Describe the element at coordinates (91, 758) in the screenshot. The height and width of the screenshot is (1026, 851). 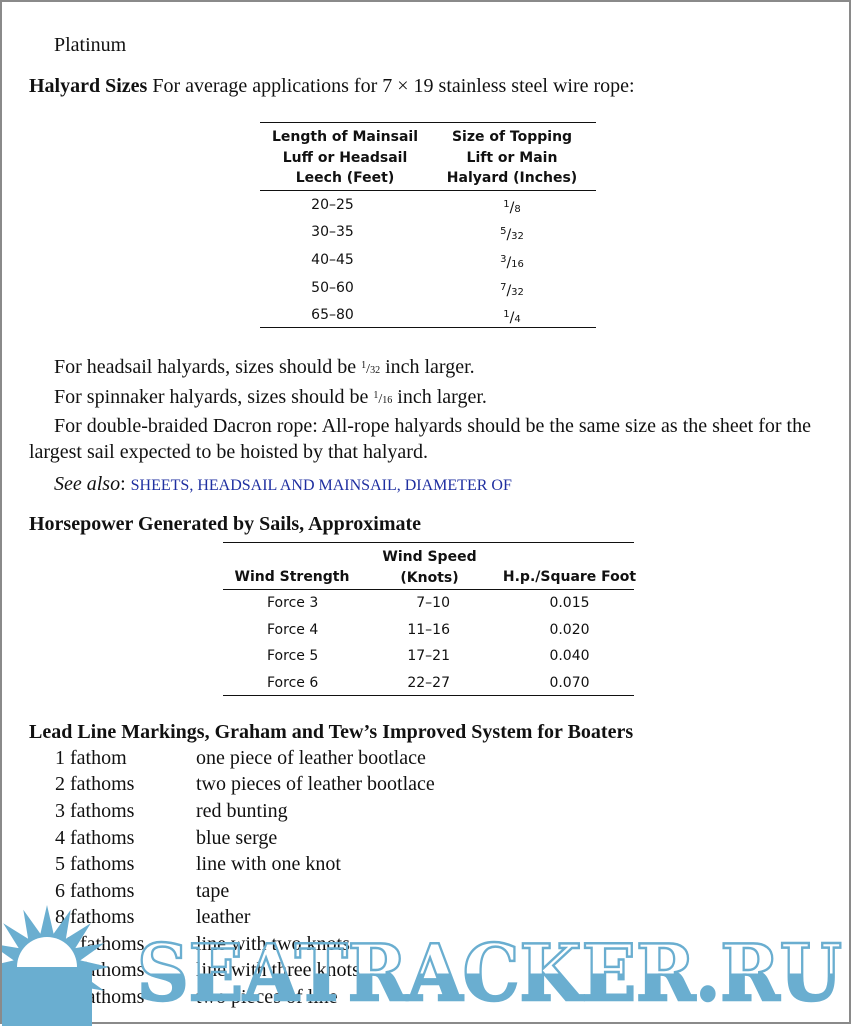
I see `lead-line-depth: 1 fathom` at that location.